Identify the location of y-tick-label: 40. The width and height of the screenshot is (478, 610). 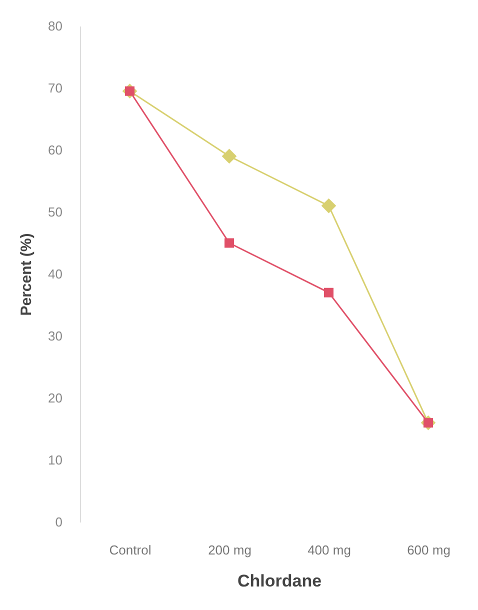
(55, 274).